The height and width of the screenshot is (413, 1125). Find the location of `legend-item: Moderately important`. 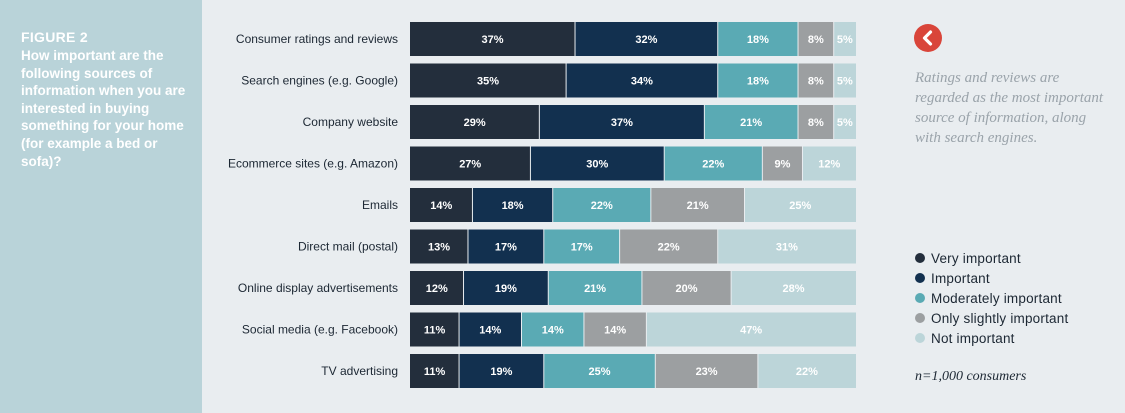

legend-item: Moderately important is located at coordinates (991, 298).